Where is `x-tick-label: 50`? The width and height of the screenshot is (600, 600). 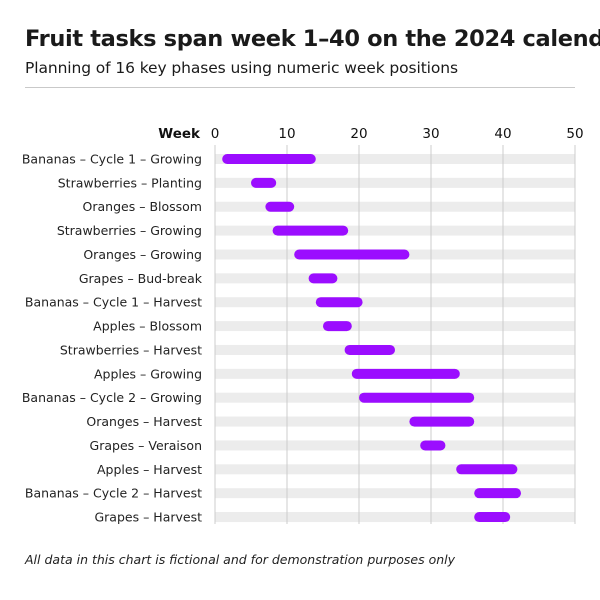
x-tick-label: 50 is located at coordinates (574, 134).